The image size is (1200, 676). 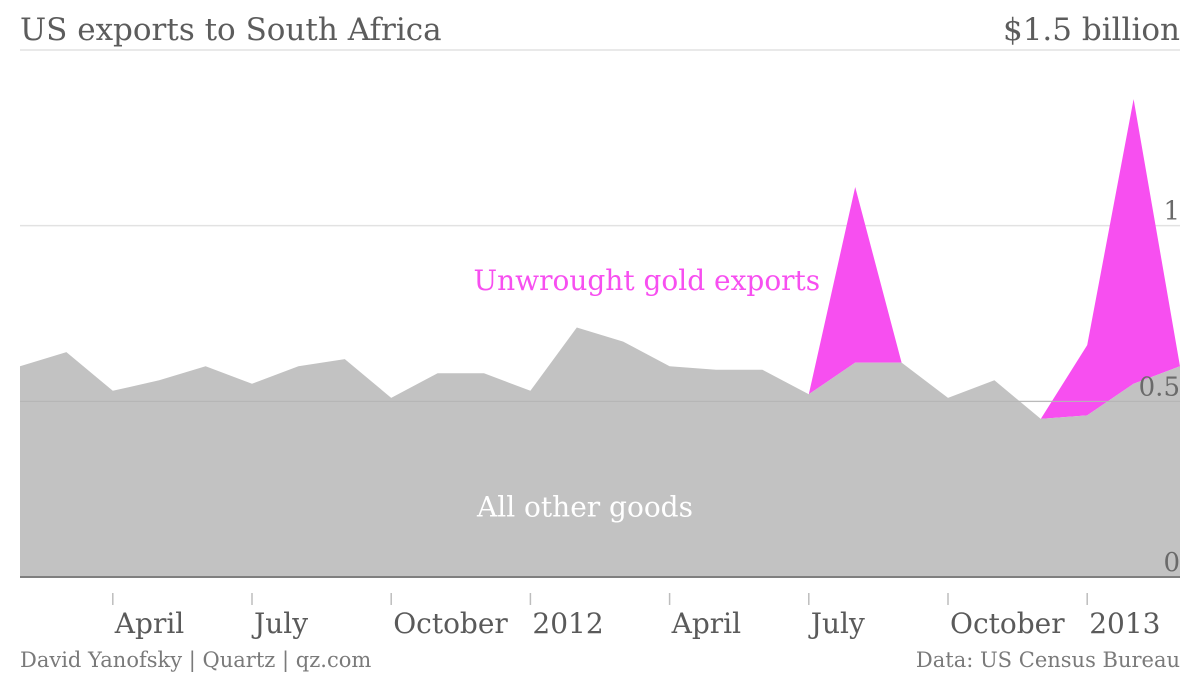 What do you see at coordinates (1091, 30) in the screenshot?
I see `unit-label: $1.5 billion` at bounding box center [1091, 30].